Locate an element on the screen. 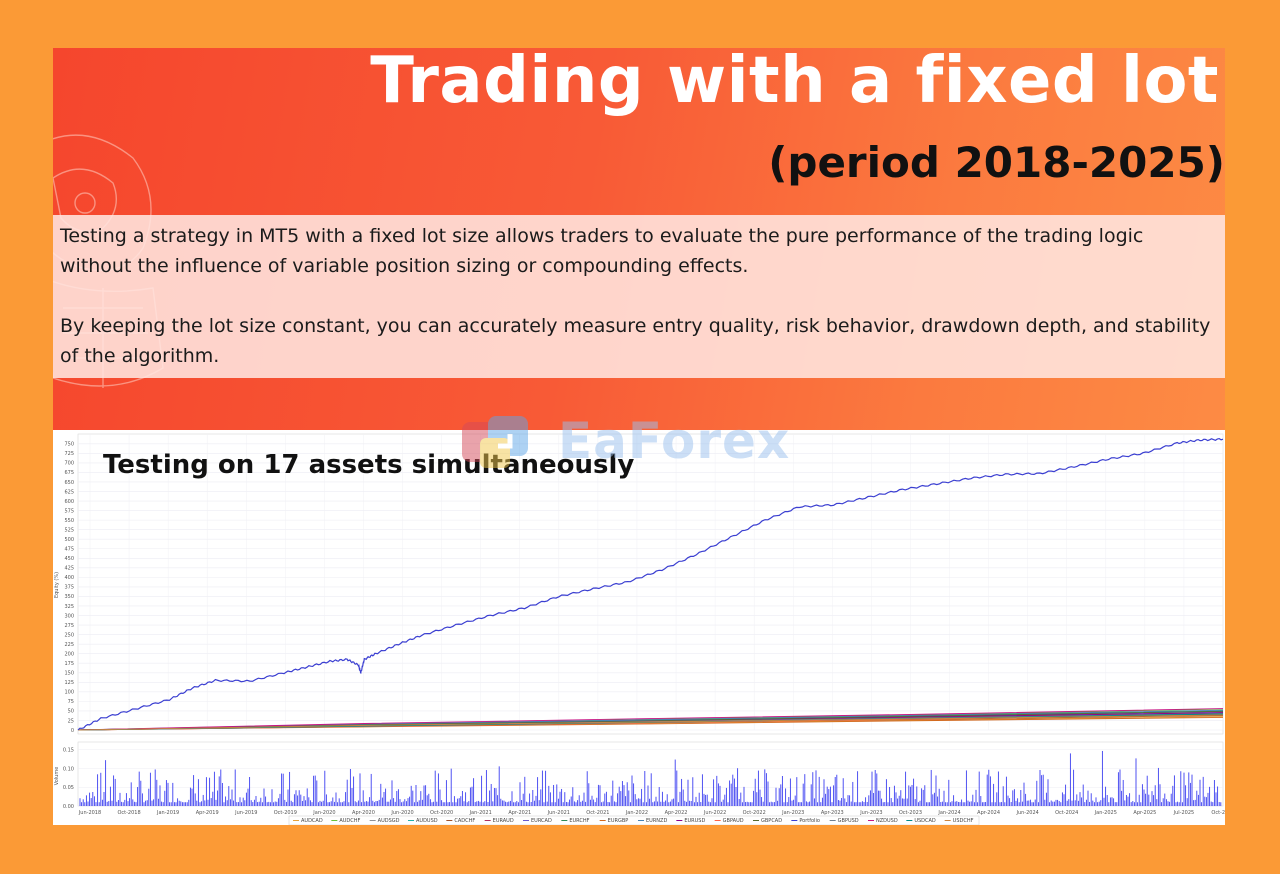 This screenshot has width=1280, height=874. legend-label: GBPUSD is located at coordinates (848, 821).